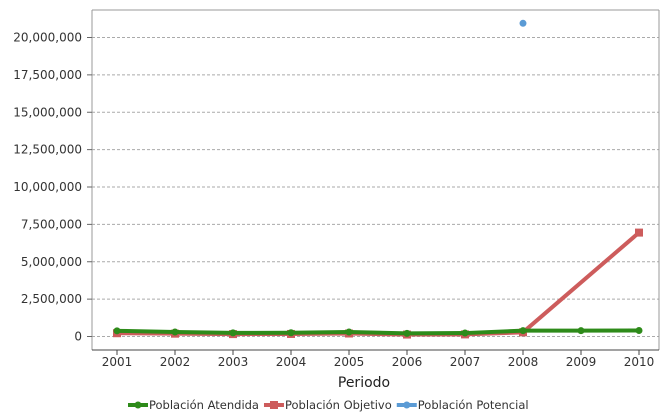 The image size is (660, 419). I want to click on y-tick-label: 20,000,000, so click(47, 38).